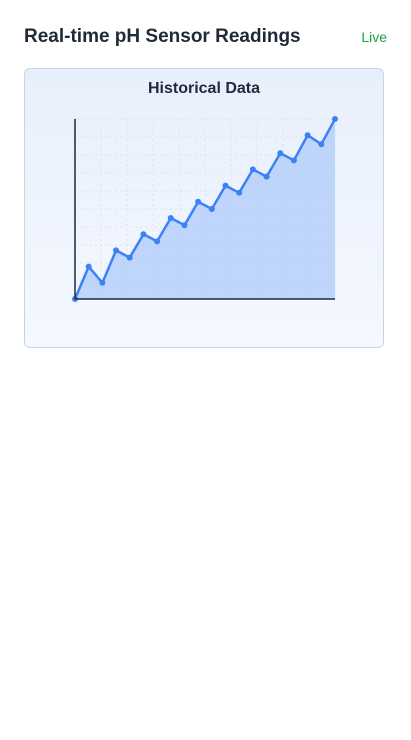  I want to click on page-title: Real-time pH Sensor Readings, so click(162, 36).